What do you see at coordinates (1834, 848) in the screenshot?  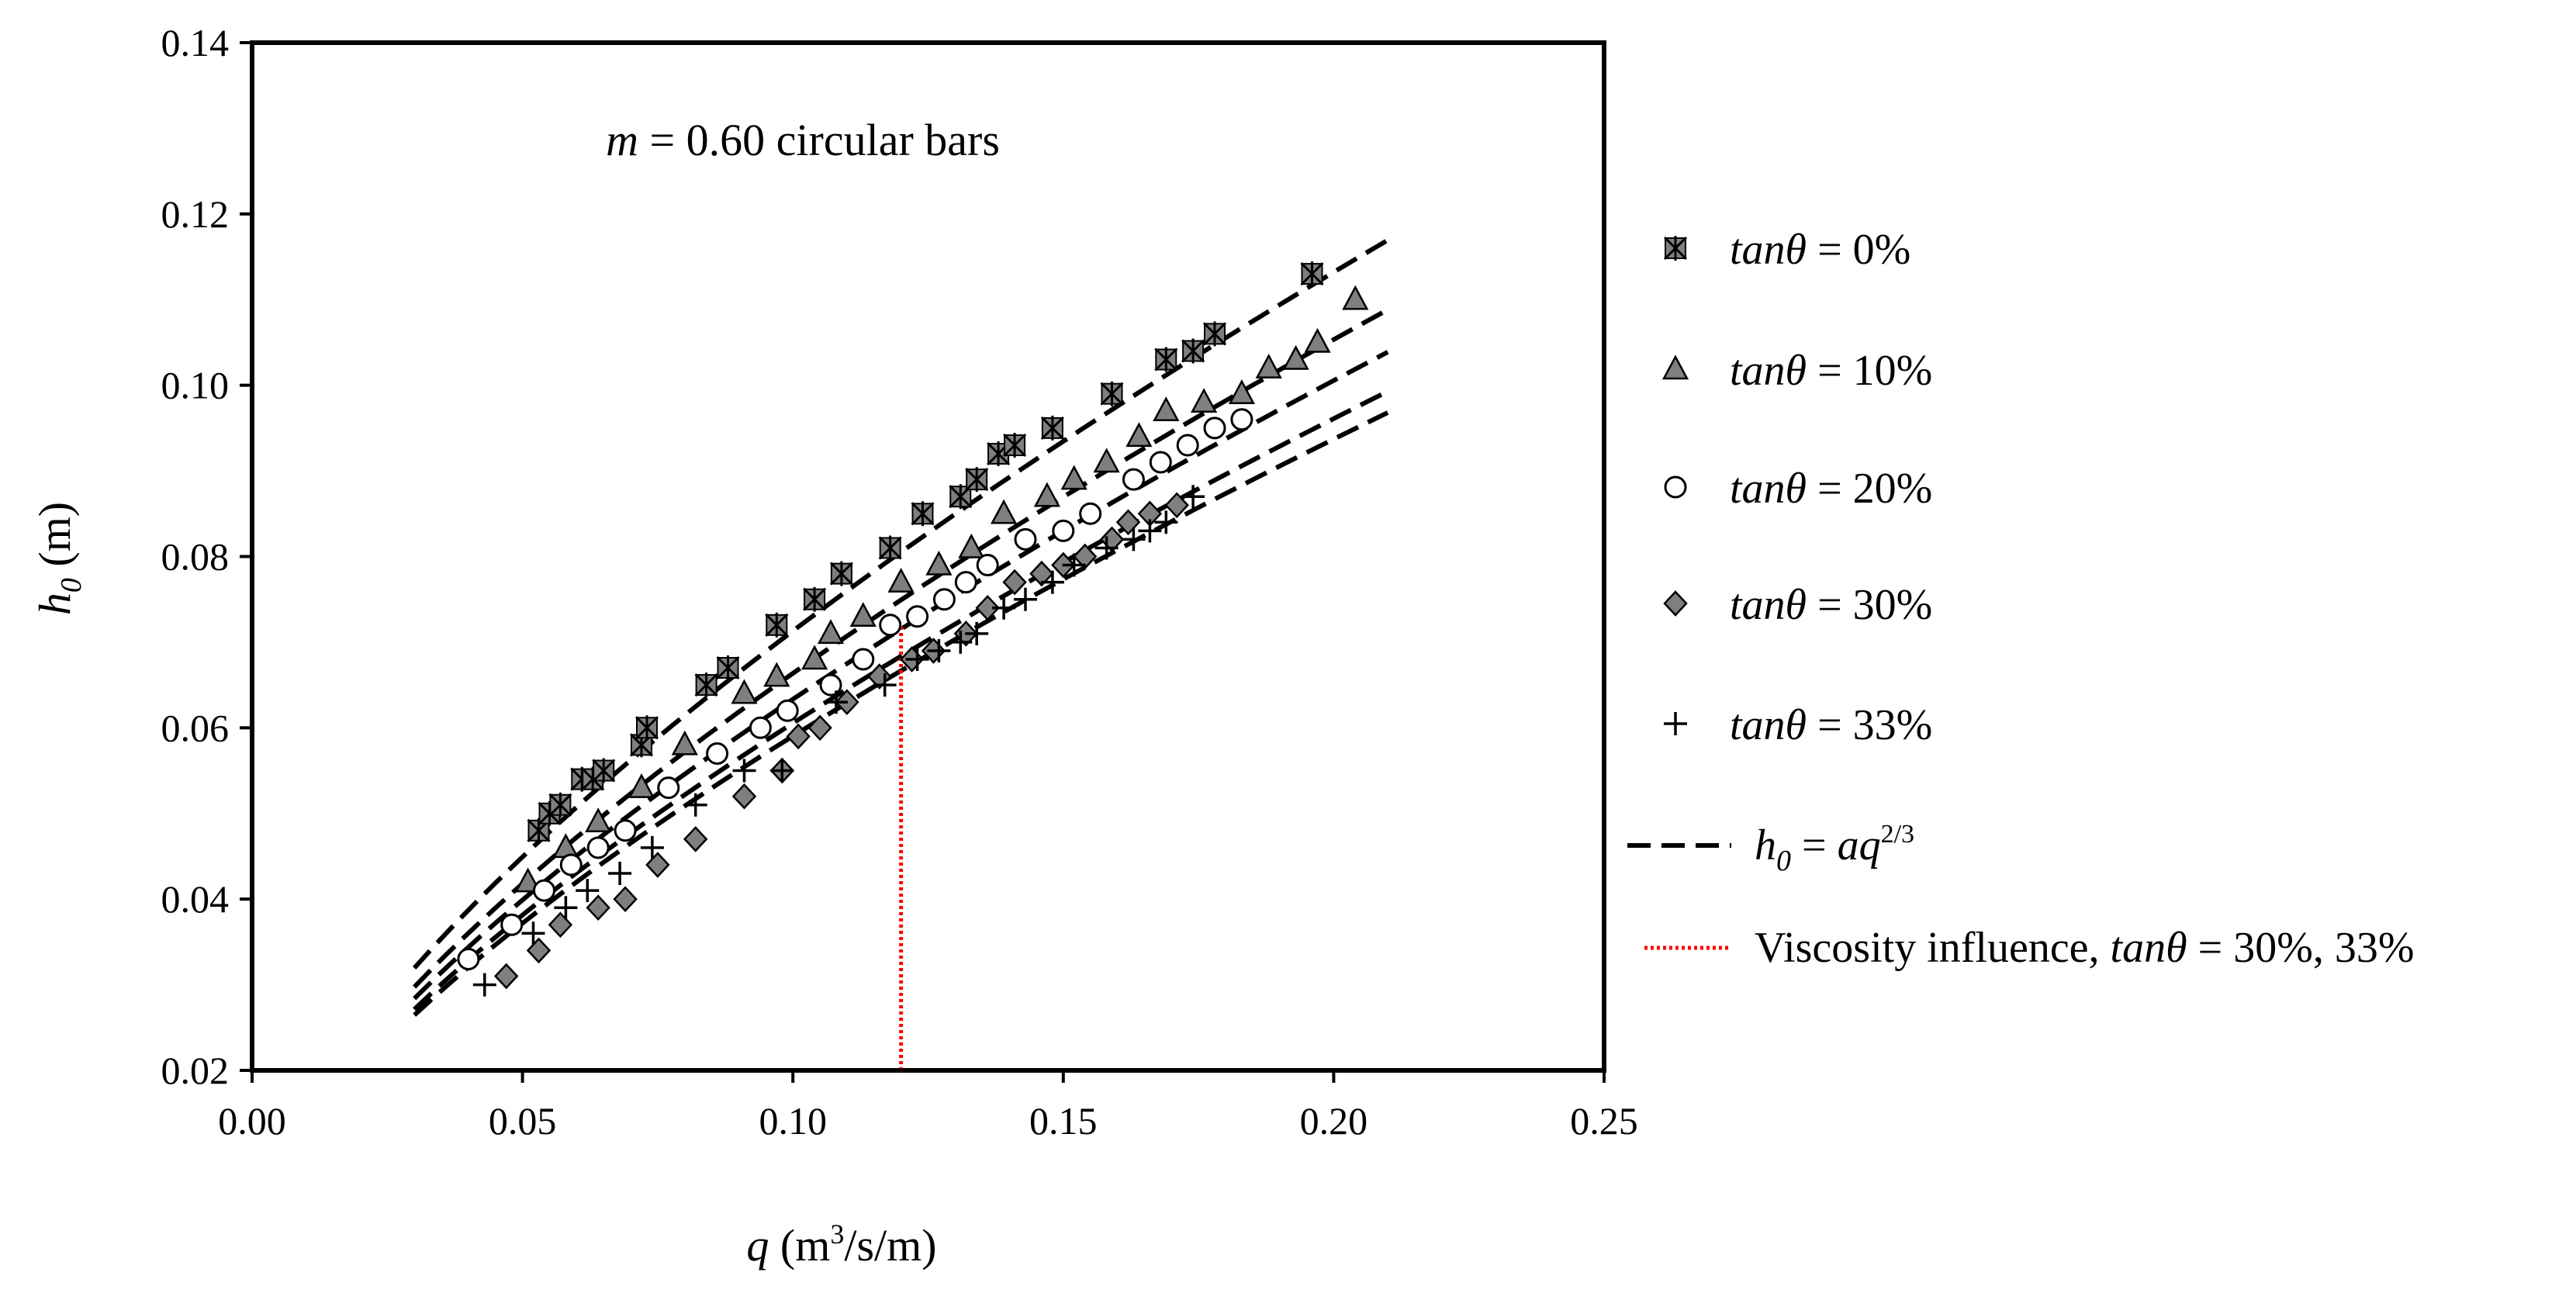 I see `legend-label-fit: h0 = aq2/3` at bounding box center [1834, 848].